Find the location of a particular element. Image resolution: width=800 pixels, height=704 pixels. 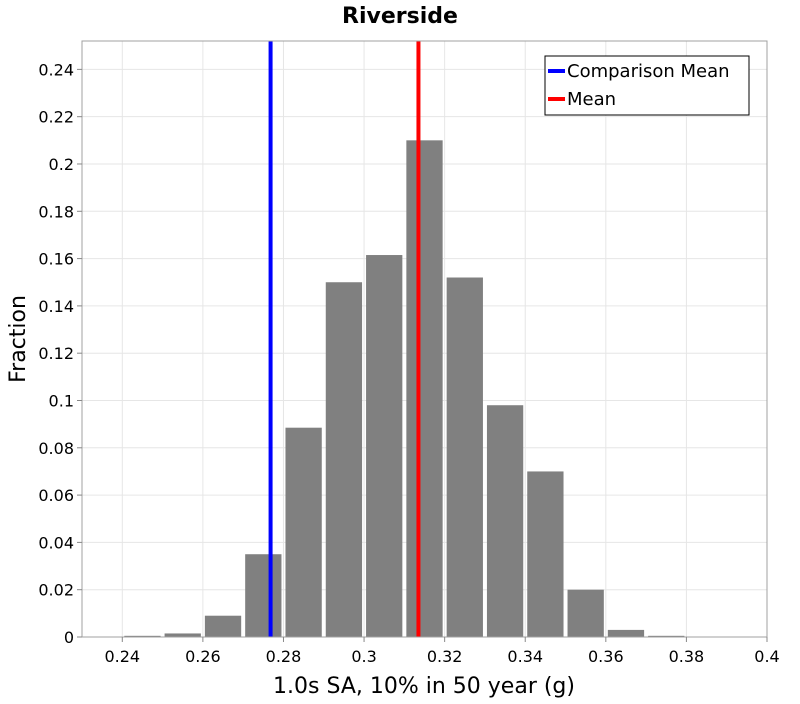

x-axis-label: 1.0s SA, 10% in 50 year (g) is located at coordinates (424, 686).